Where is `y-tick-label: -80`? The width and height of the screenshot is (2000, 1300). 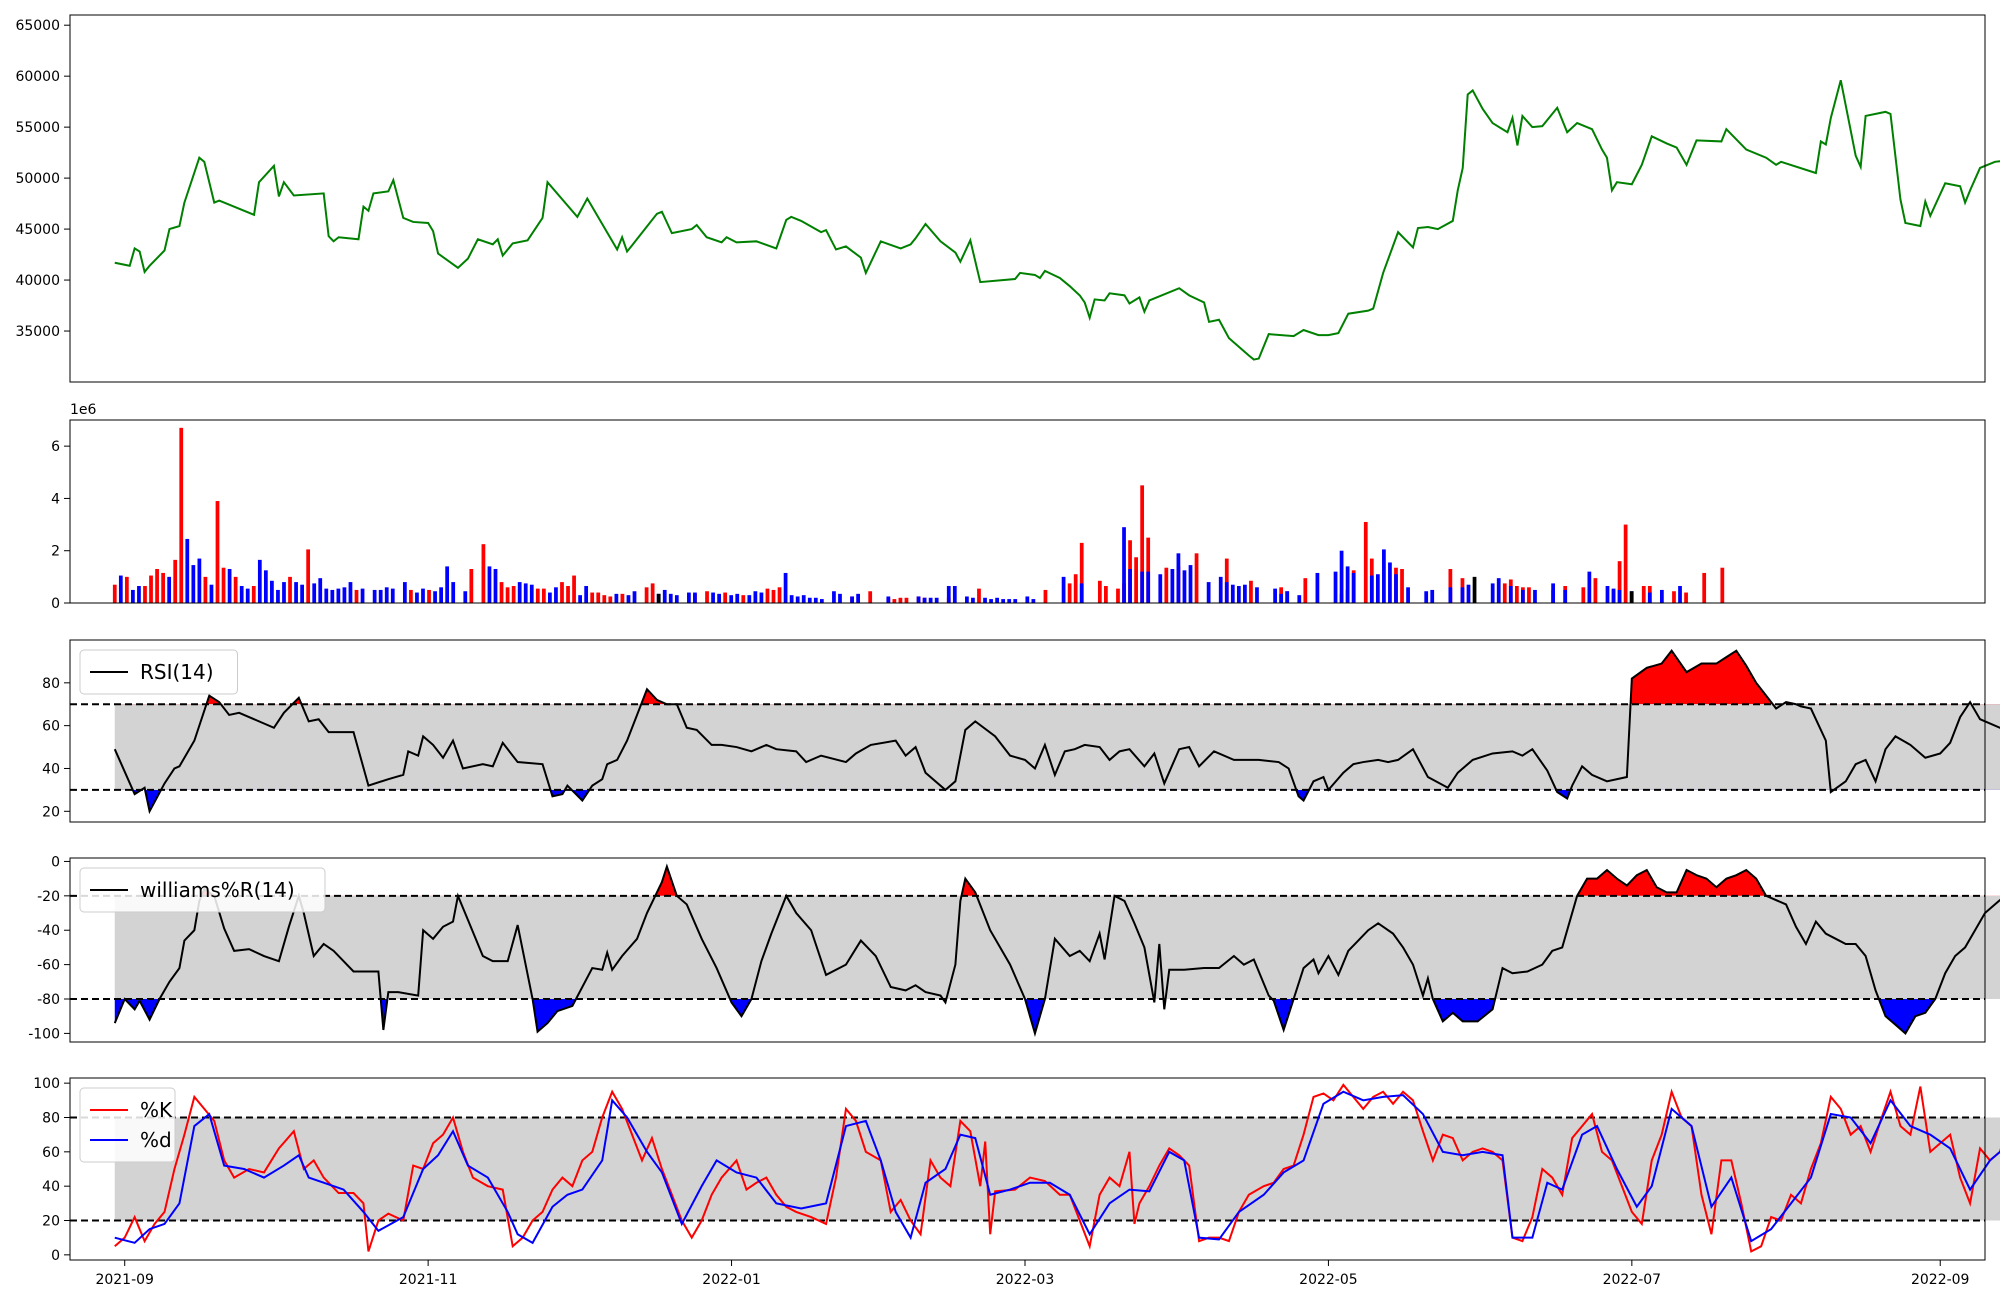
y-tick-label: -80 is located at coordinates (48, 1000).